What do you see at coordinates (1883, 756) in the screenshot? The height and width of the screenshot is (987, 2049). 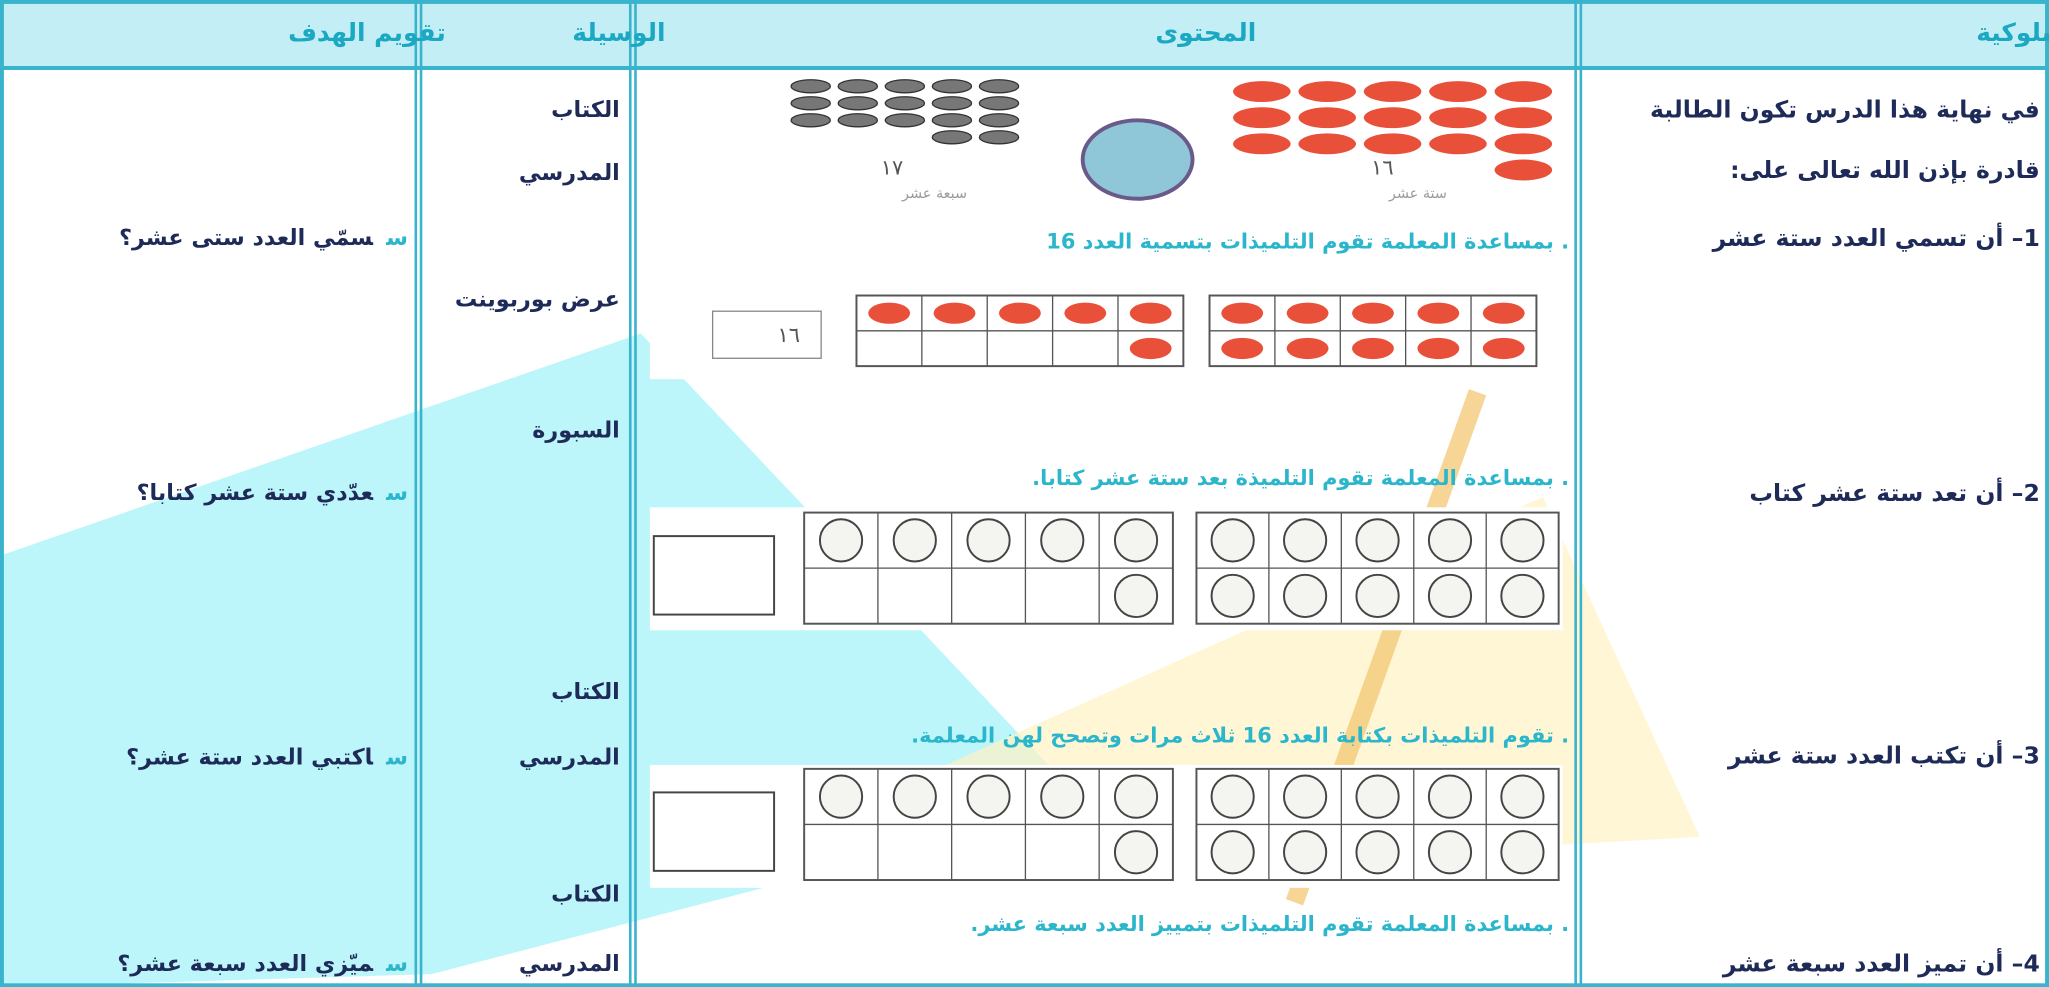 I see `objective: 3– أن تكتب العدد ستة عشر` at bounding box center [1883, 756].